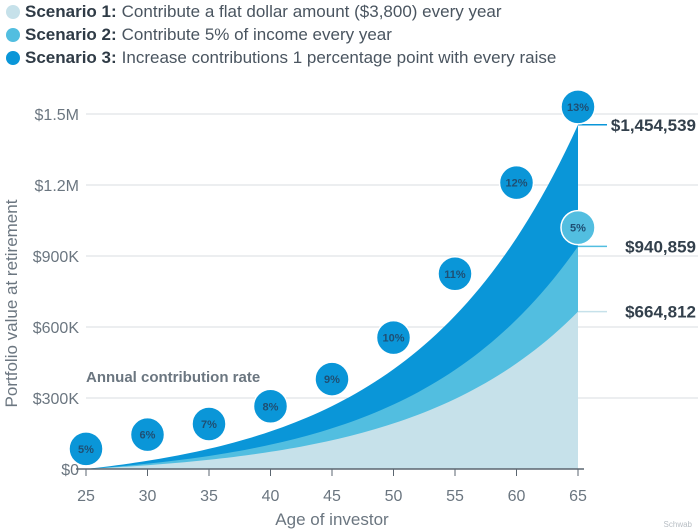 The image size is (698, 531). What do you see at coordinates (653, 125) in the screenshot?
I see `end-value-label: $1,454,539` at bounding box center [653, 125].